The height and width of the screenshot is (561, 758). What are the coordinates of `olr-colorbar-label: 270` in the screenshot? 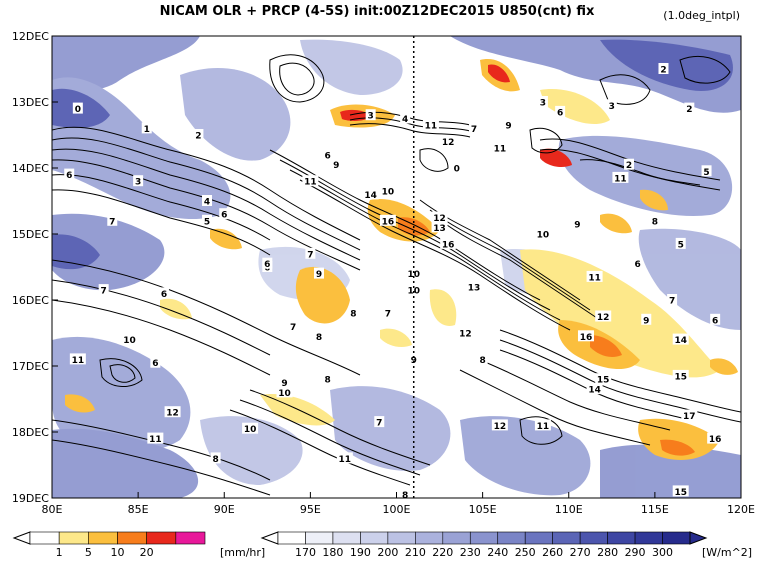 It's located at (580, 552).